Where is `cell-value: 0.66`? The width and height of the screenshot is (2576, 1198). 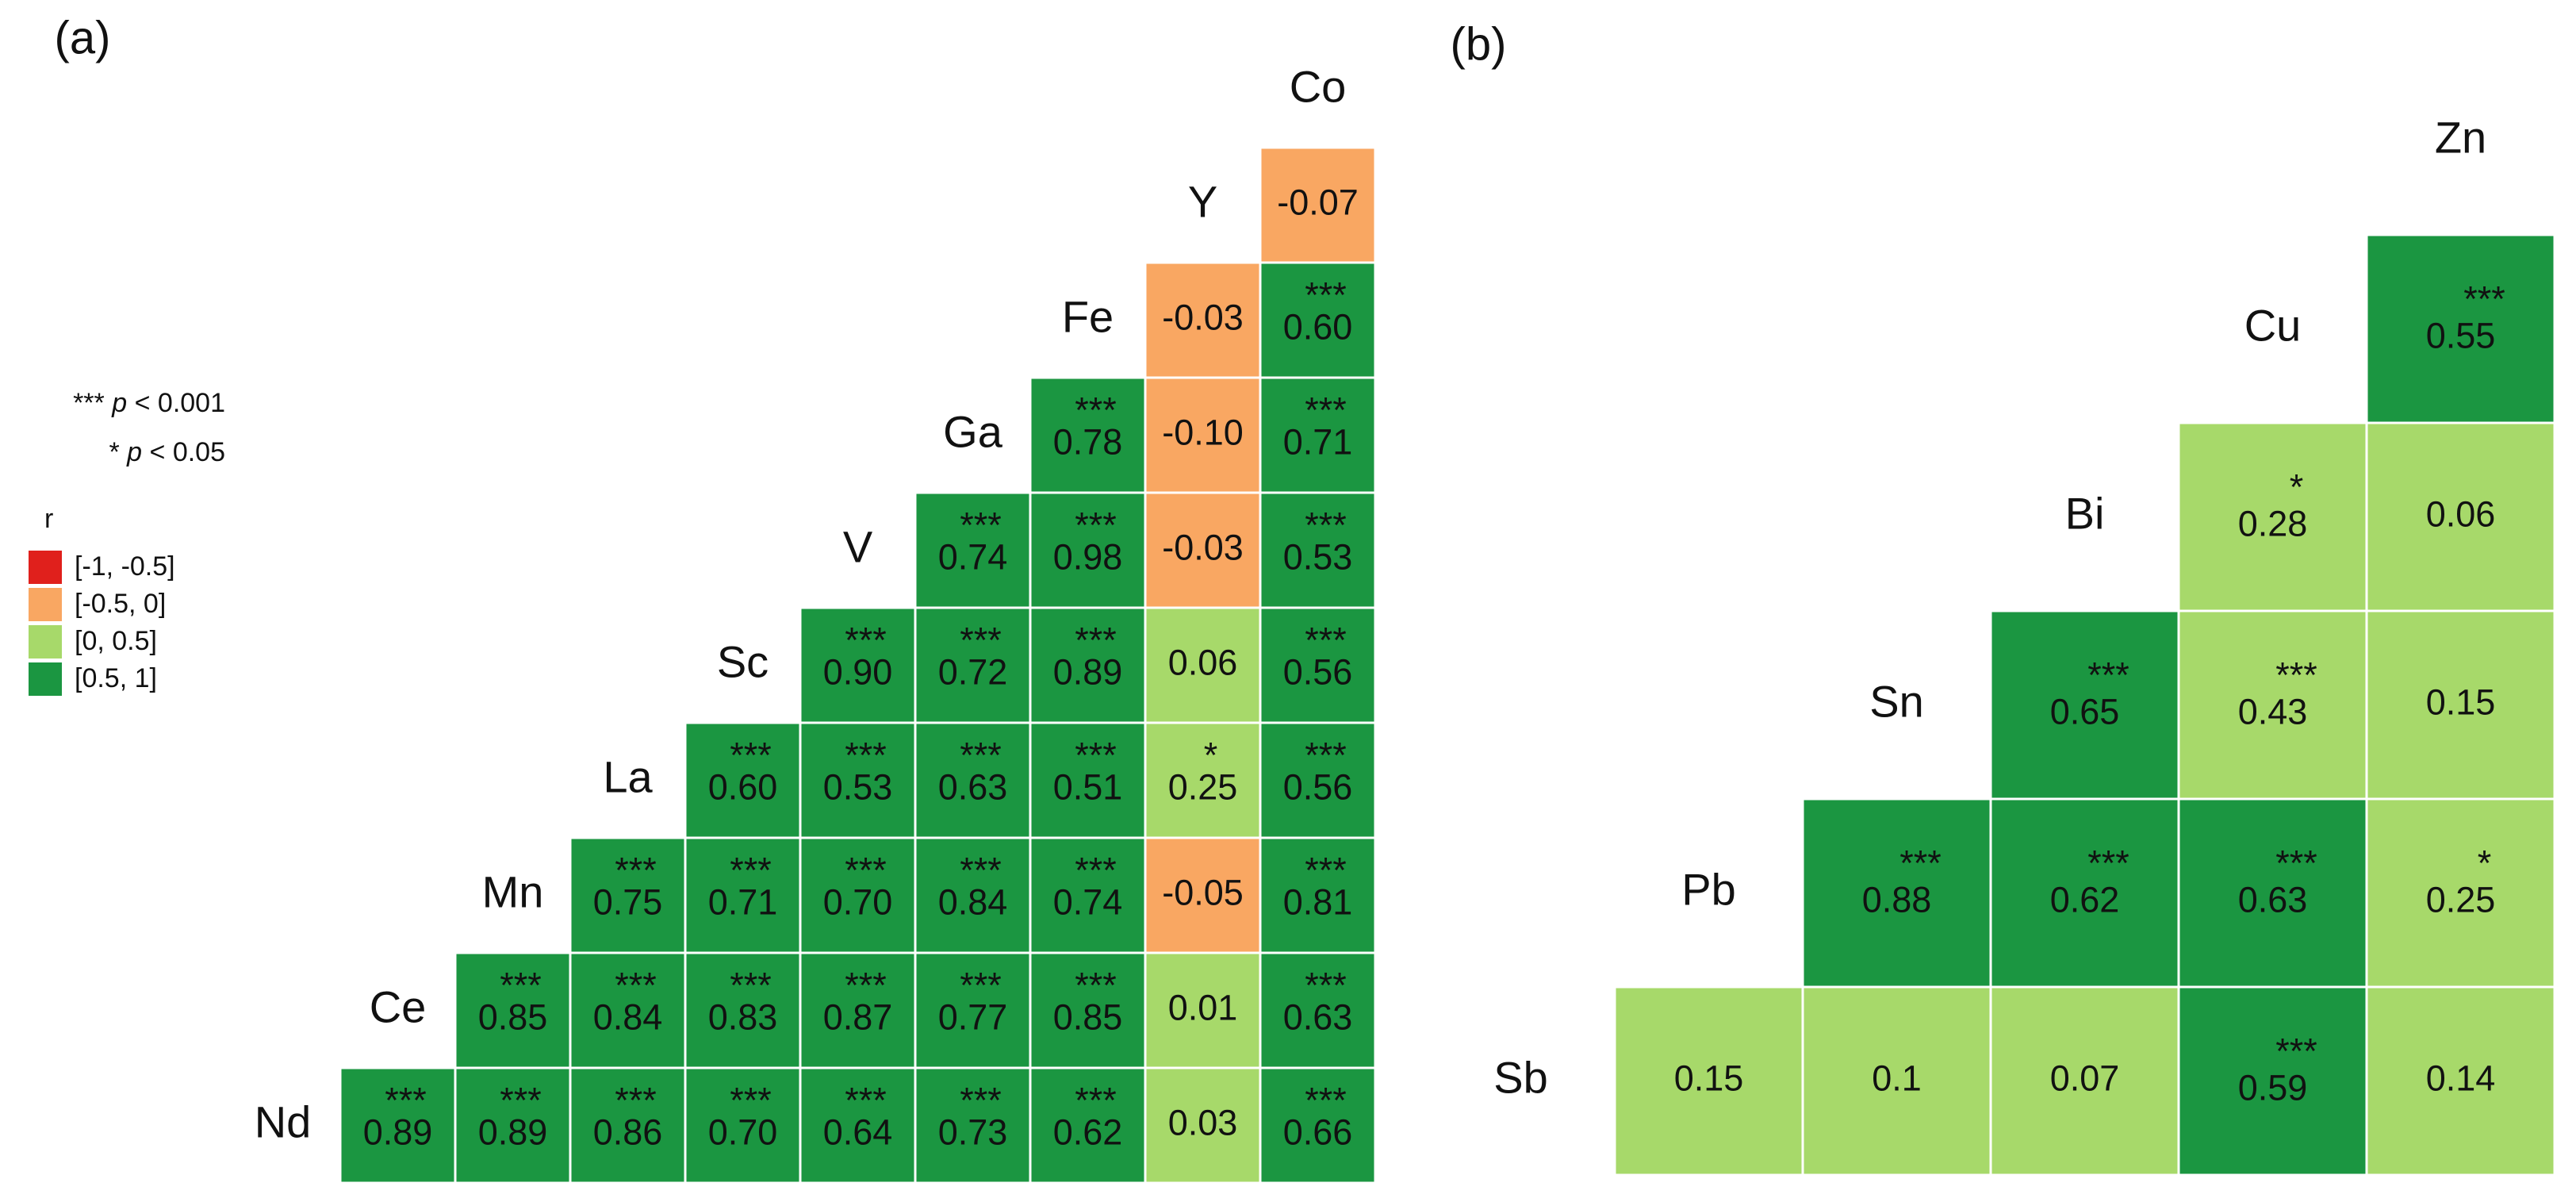 cell-value: 0.66 is located at coordinates (1318, 1132).